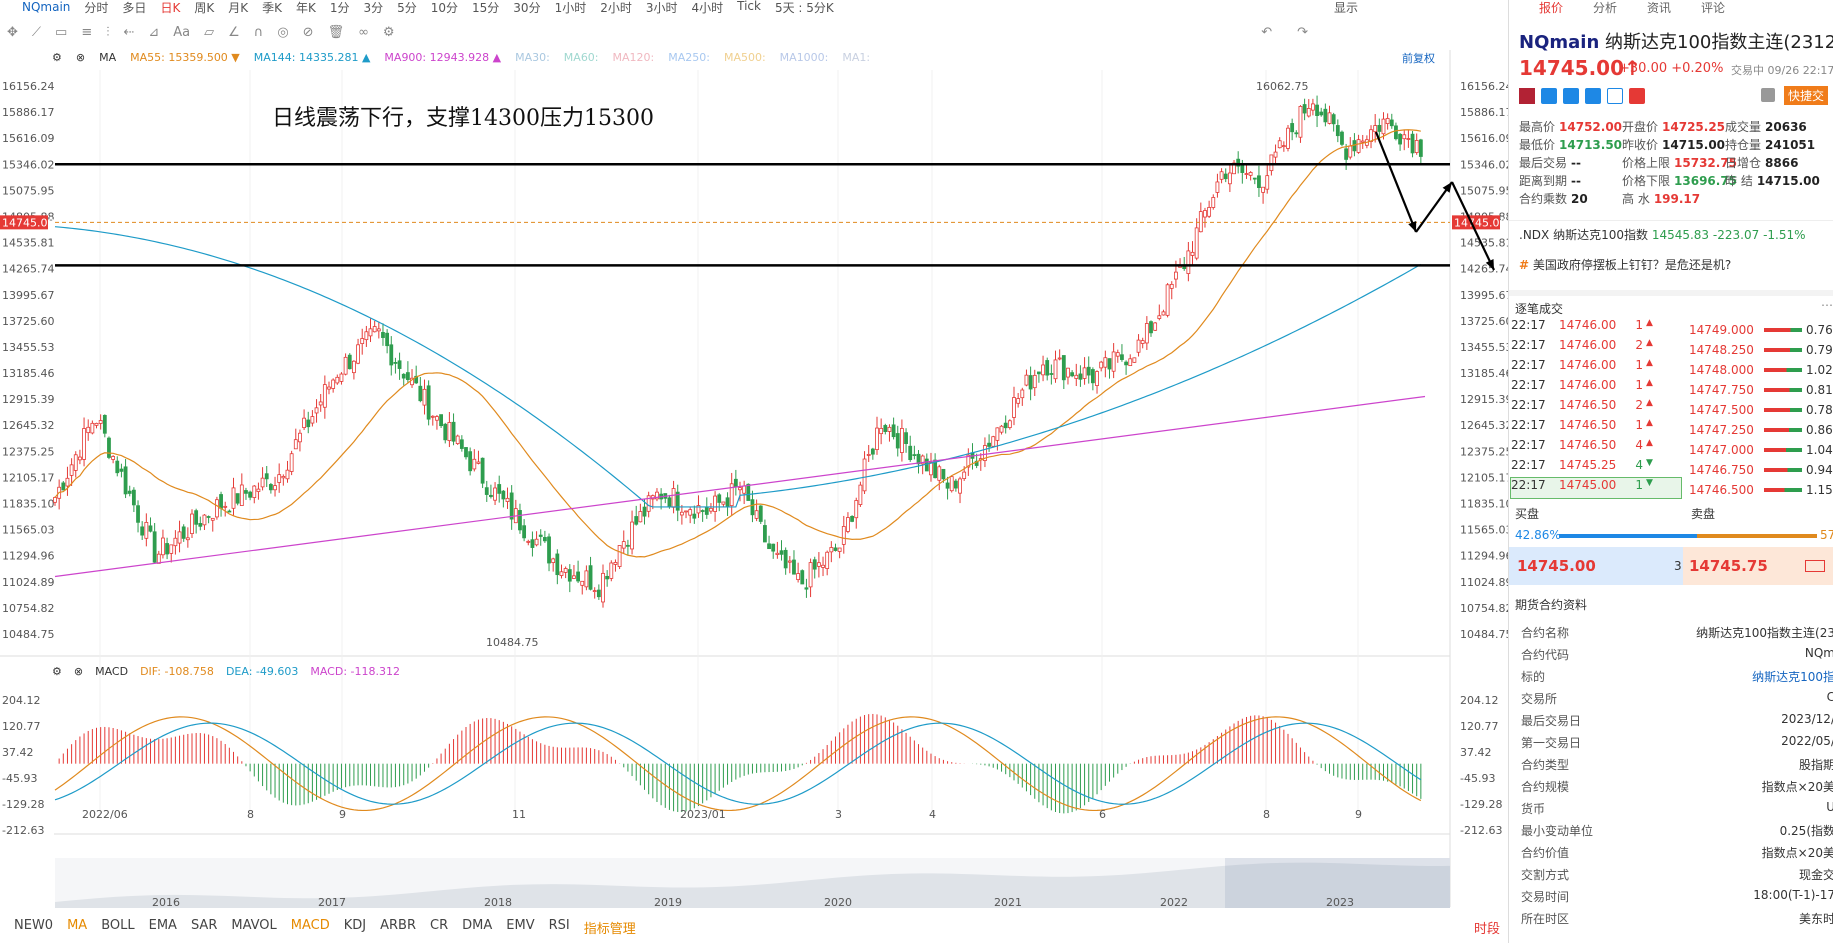  What do you see at coordinates (1768, 95) in the screenshot?
I see `bell-icon` at bounding box center [1768, 95].